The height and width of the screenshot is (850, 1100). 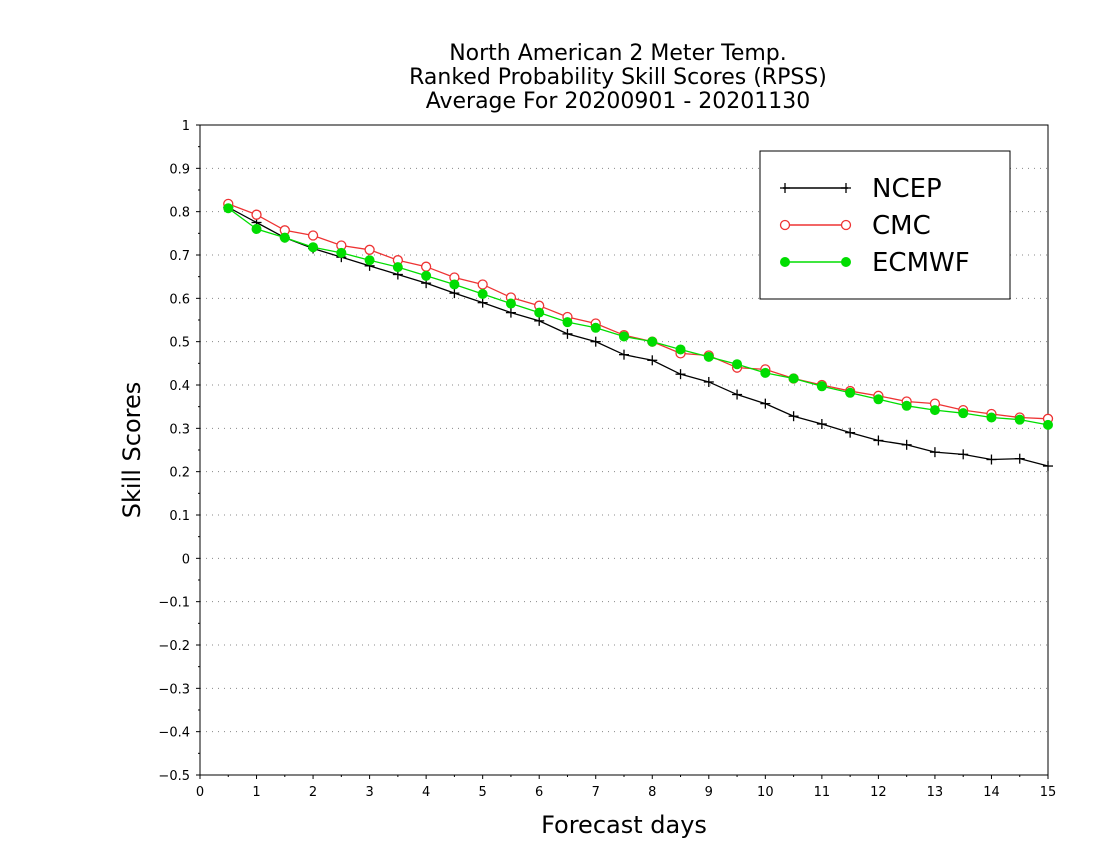 I want to click on y-tick-label: −0.3, so click(x=174, y=689).